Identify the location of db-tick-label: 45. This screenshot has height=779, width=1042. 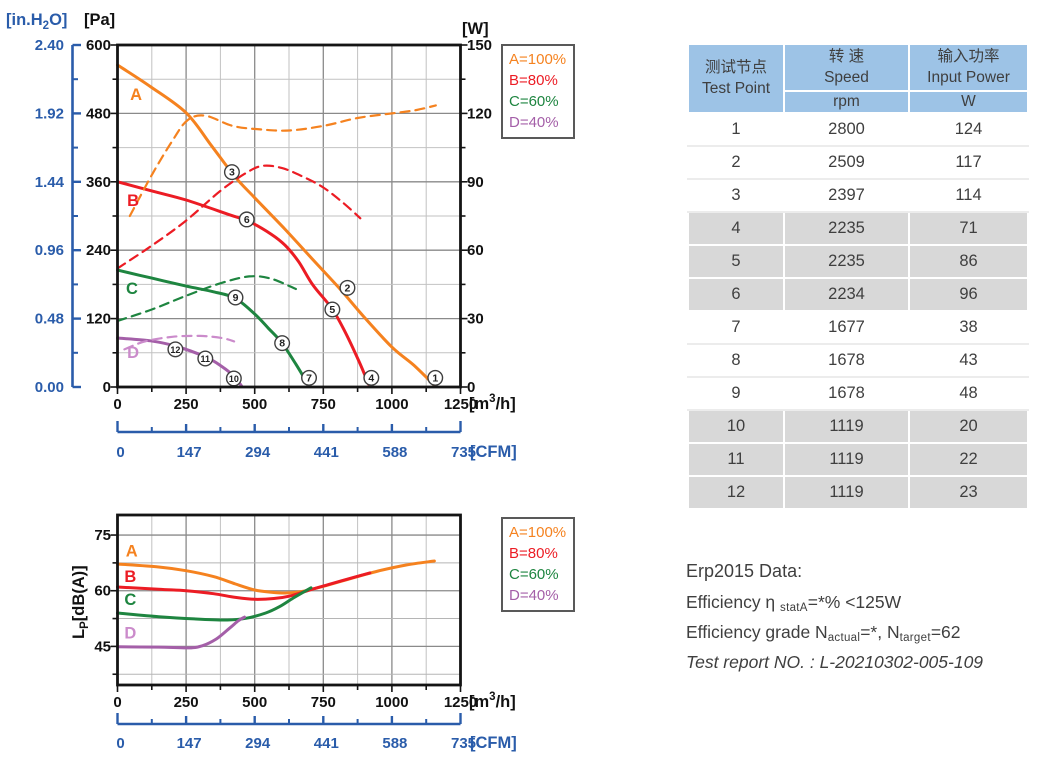
(102, 646).